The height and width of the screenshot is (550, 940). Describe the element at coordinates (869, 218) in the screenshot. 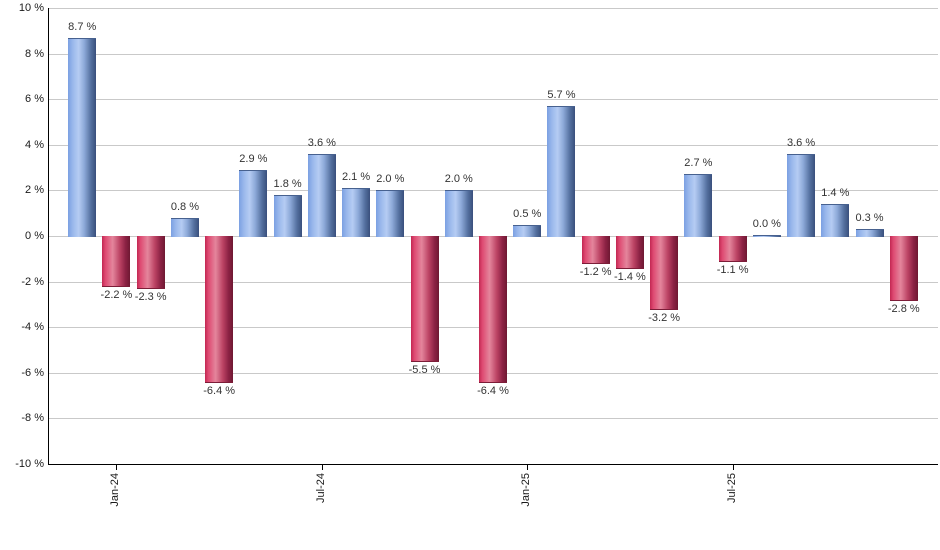

I see `bar-value-label: 0.3 %` at that location.